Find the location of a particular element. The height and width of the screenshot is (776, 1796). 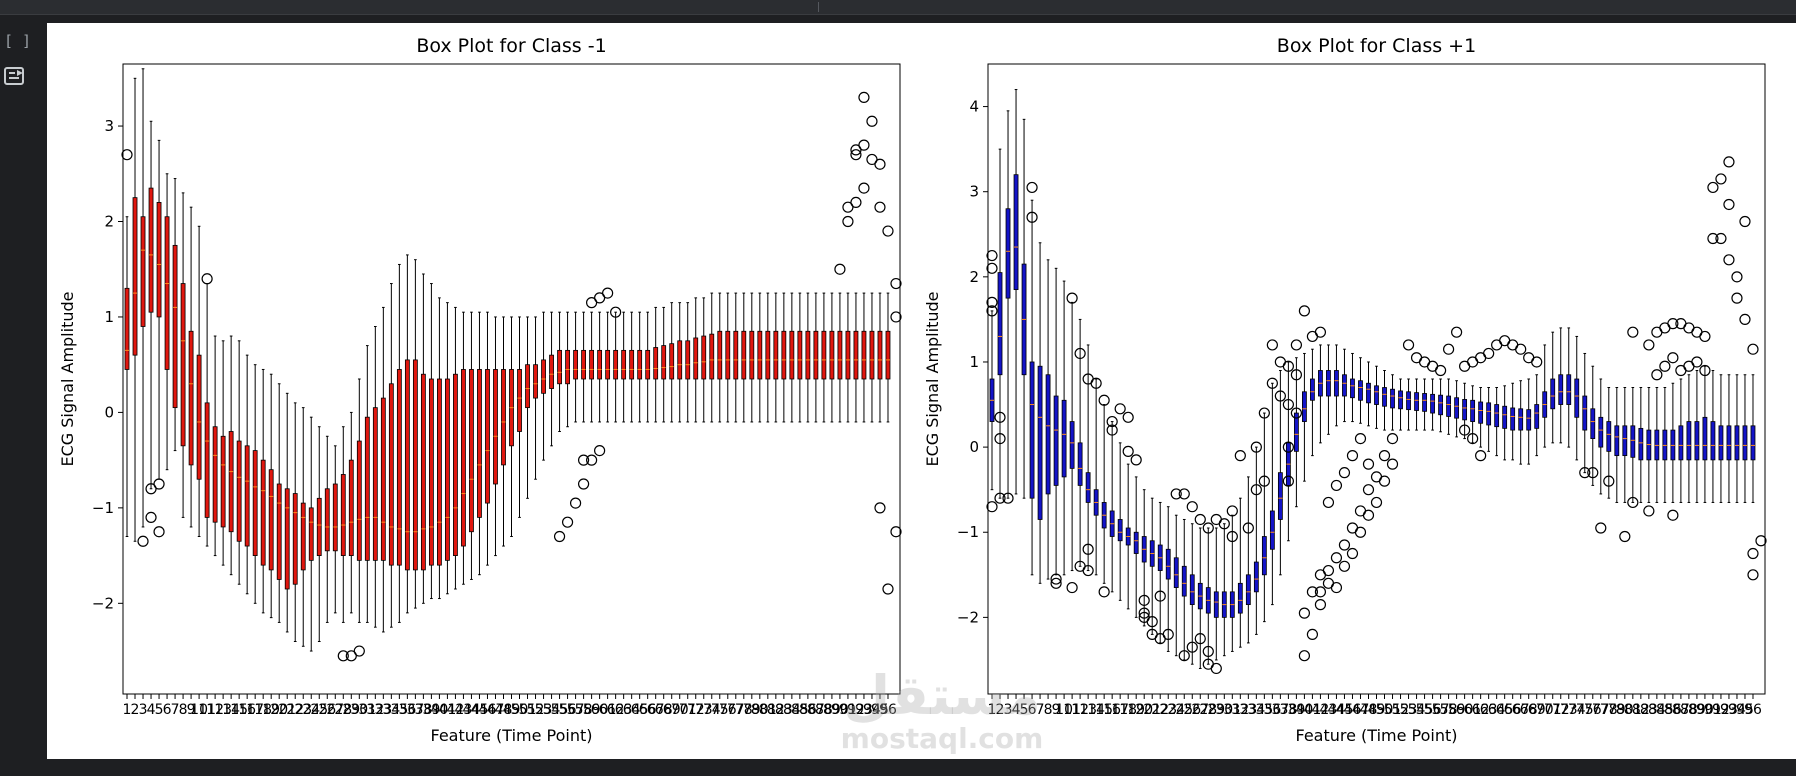

x-tick-label: 19 is located at coordinates (1136, 710).